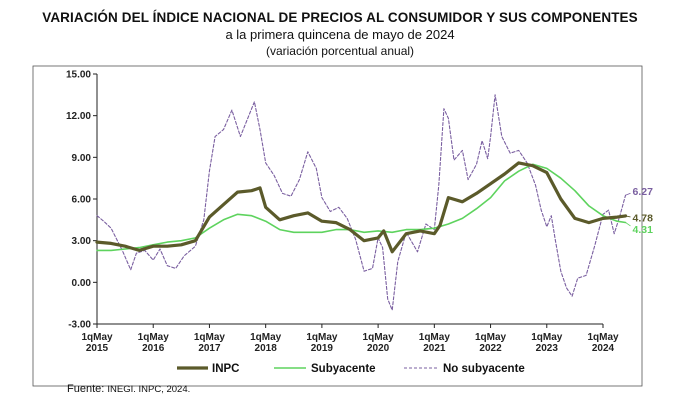 The width and height of the screenshot is (680, 404). What do you see at coordinates (86, 389) in the screenshot?
I see `source-label: Fuente:` at bounding box center [86, 389].